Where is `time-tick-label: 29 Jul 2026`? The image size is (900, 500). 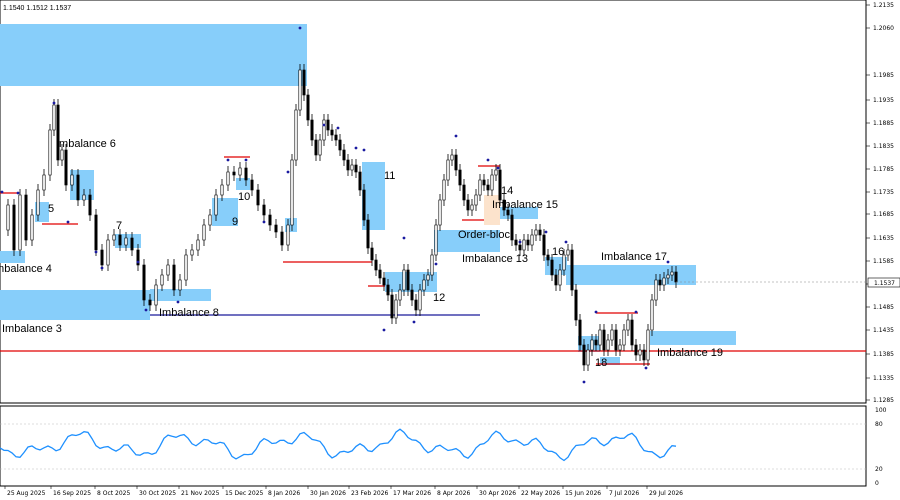
time-tick-label: 29 Jul 2026 is located at coordinates (666, 493).